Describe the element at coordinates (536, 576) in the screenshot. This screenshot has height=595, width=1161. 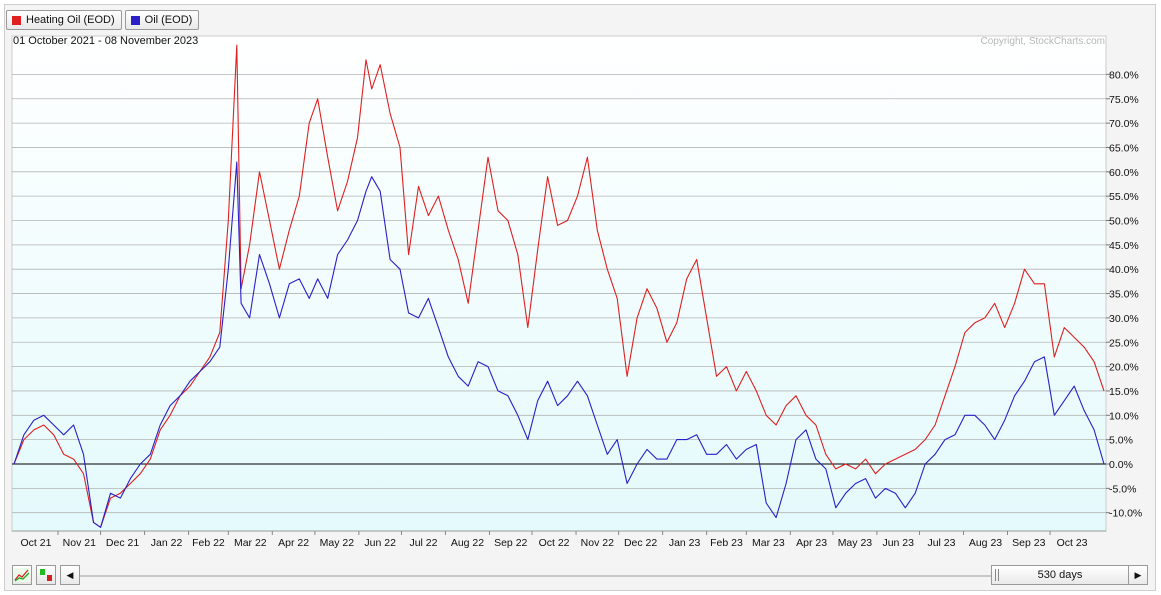
I see `scroll-track` at that location.